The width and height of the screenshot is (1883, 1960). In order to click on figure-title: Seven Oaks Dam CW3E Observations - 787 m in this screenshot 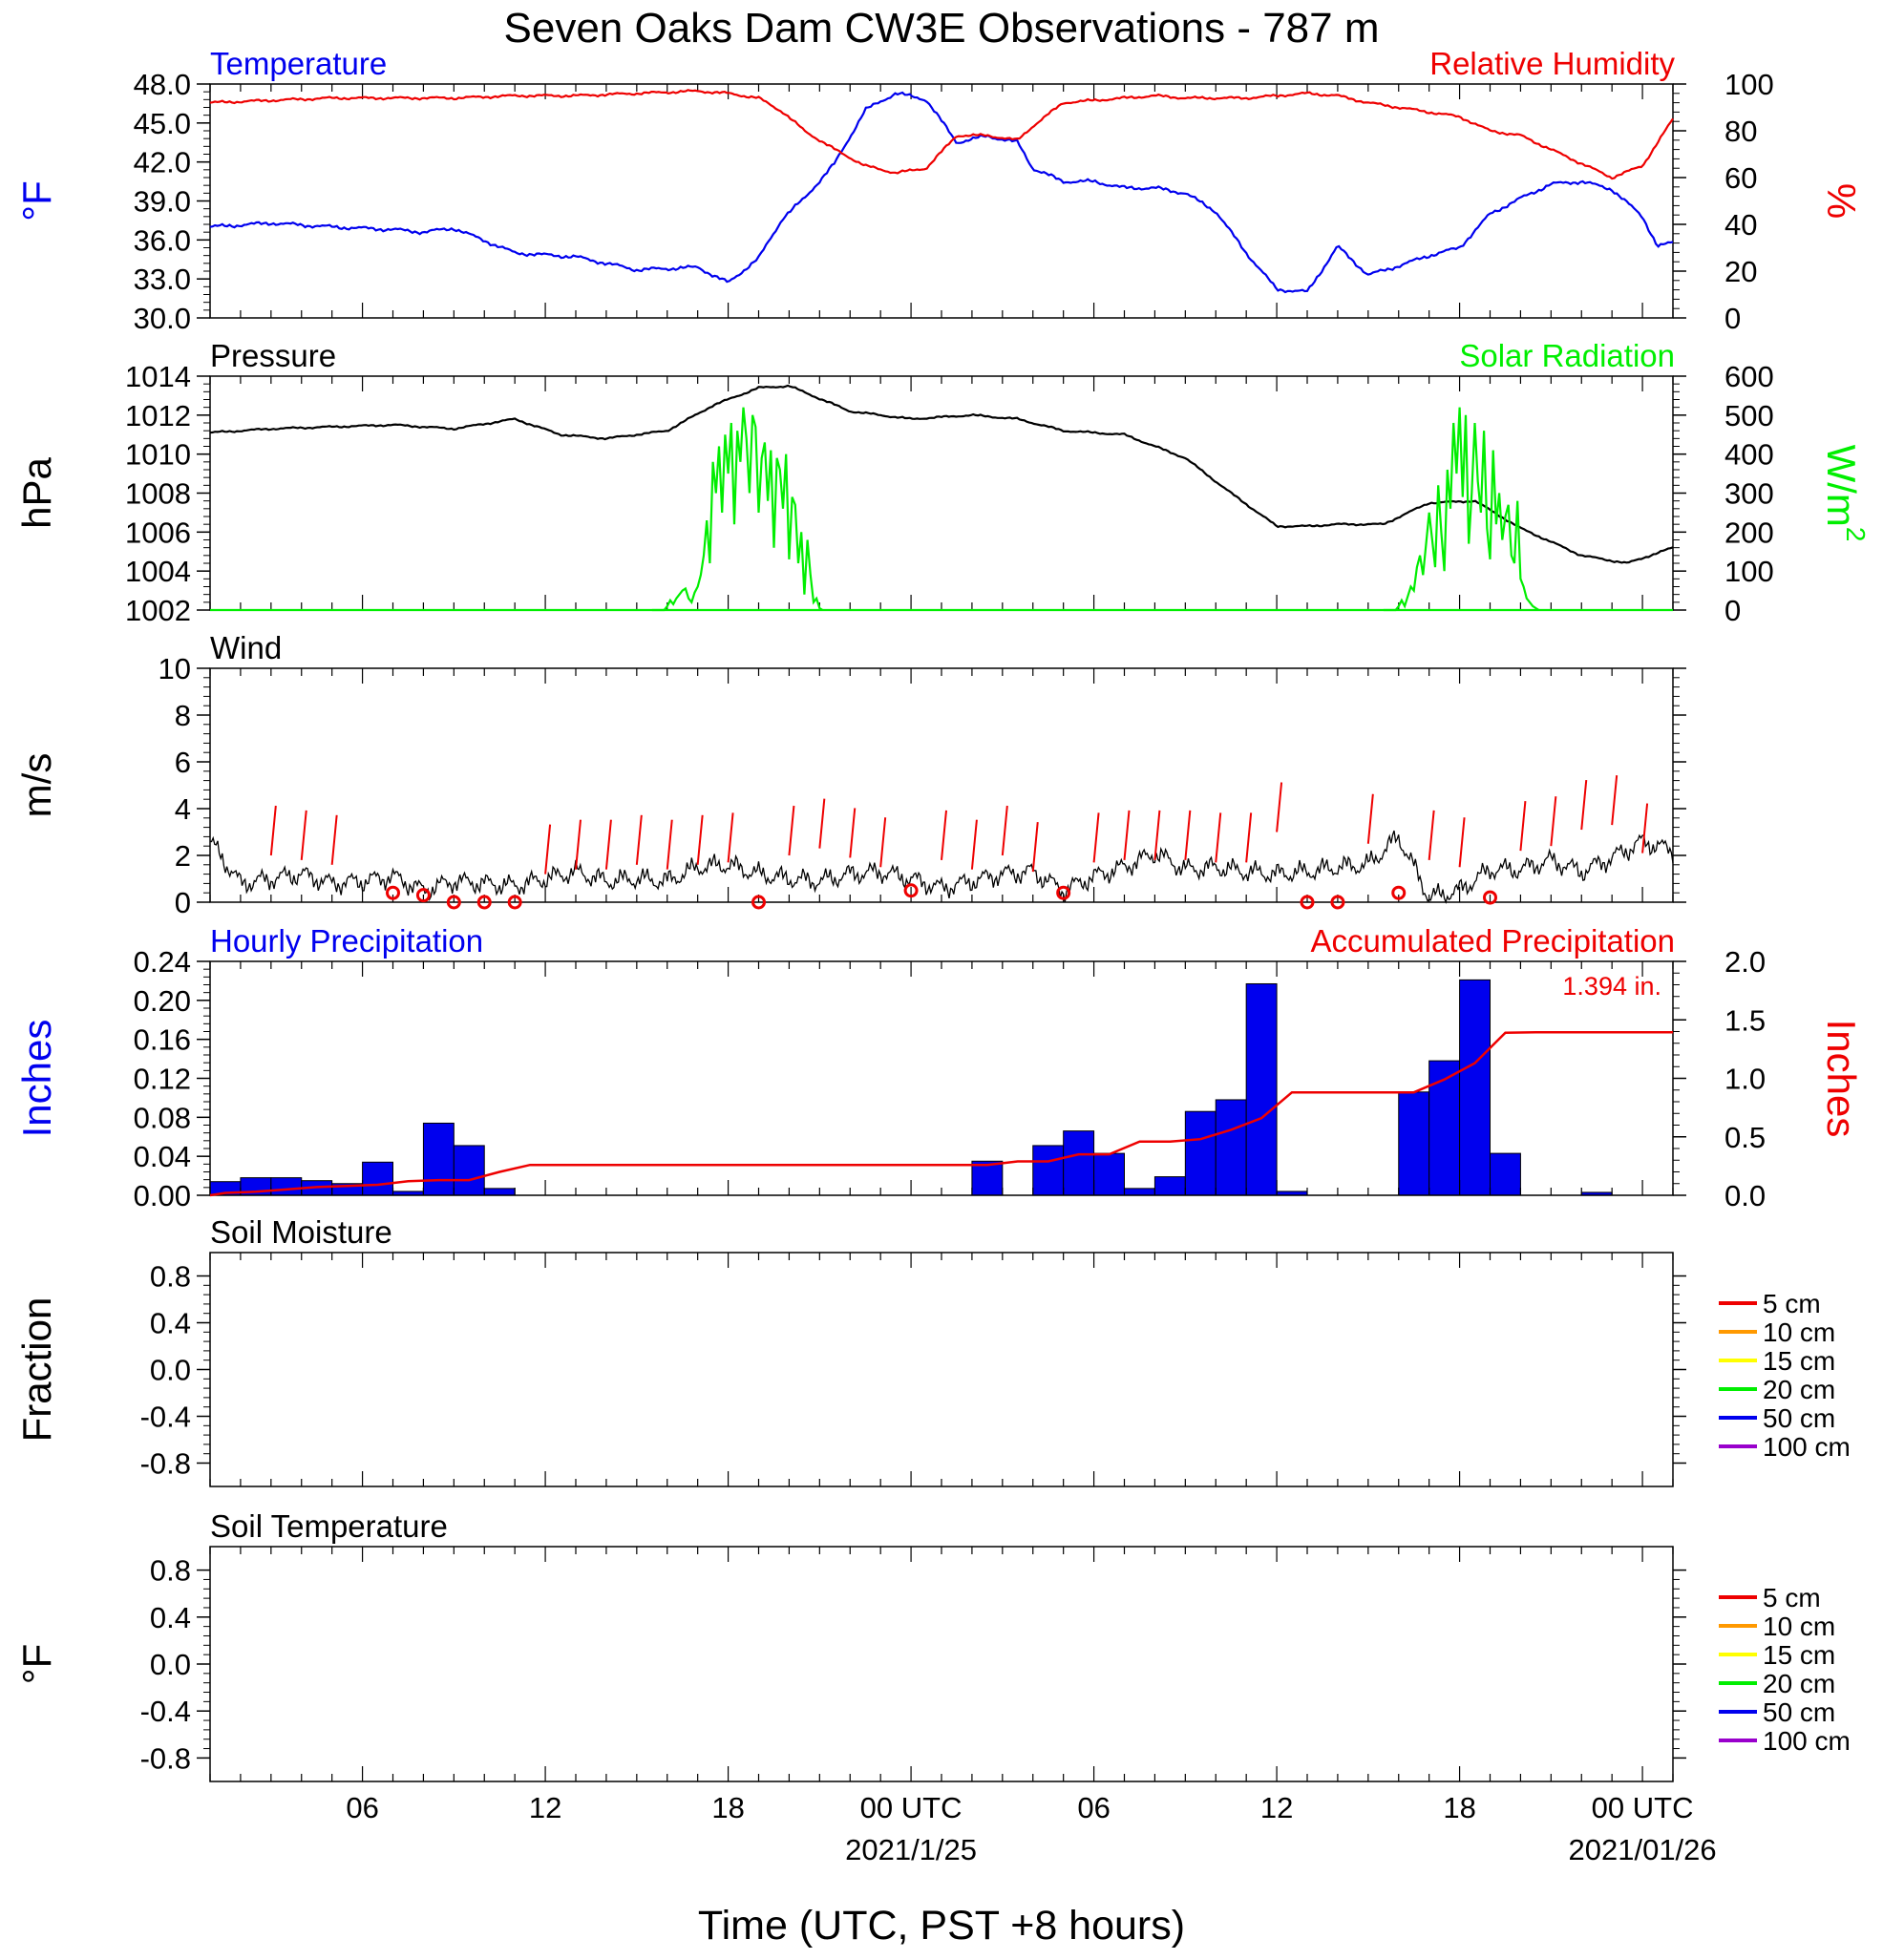, I will do `click(942, 28)`.